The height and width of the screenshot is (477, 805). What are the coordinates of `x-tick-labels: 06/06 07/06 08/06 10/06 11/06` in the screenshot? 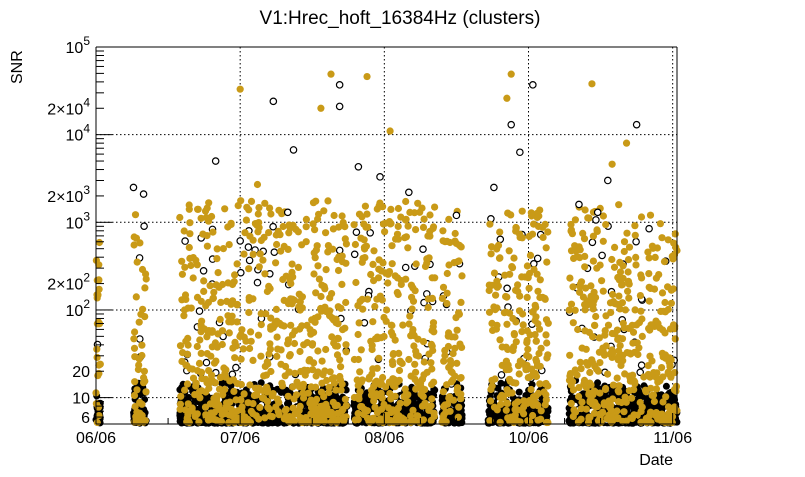 It's located at (384, 438).